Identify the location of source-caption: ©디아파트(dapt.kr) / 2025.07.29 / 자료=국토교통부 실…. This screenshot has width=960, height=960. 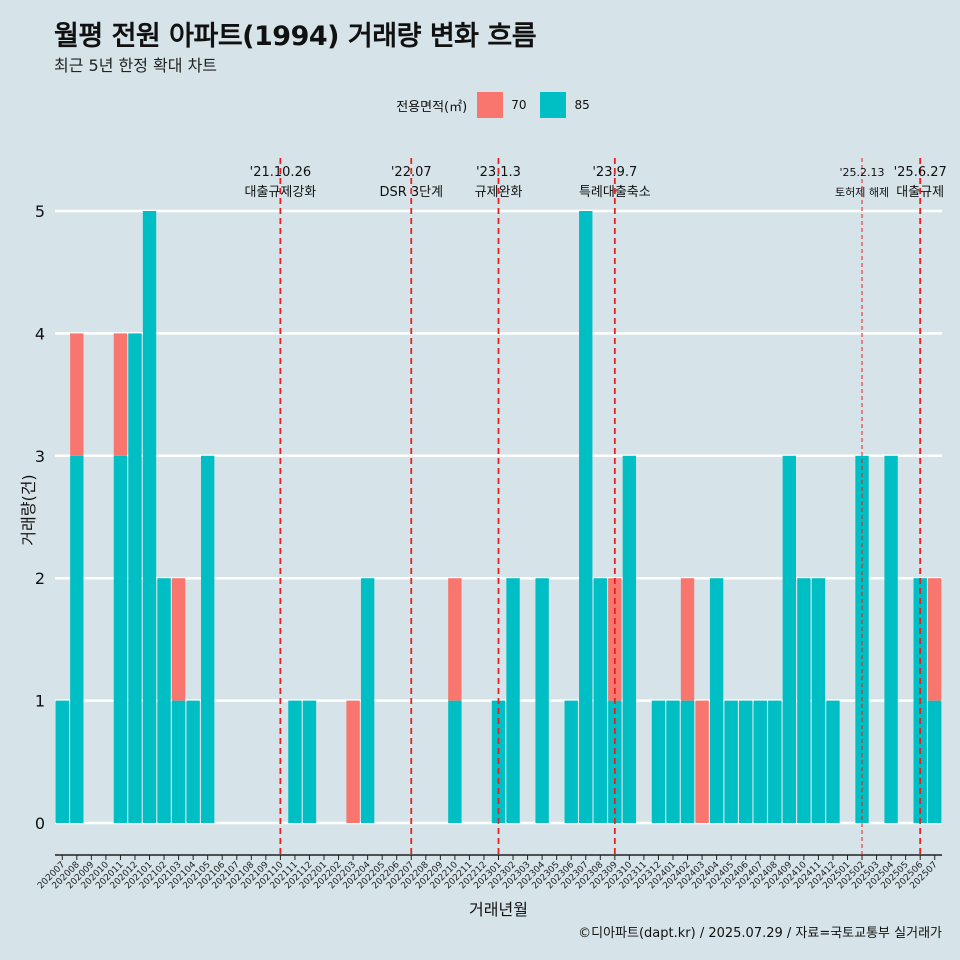
(760, 933).